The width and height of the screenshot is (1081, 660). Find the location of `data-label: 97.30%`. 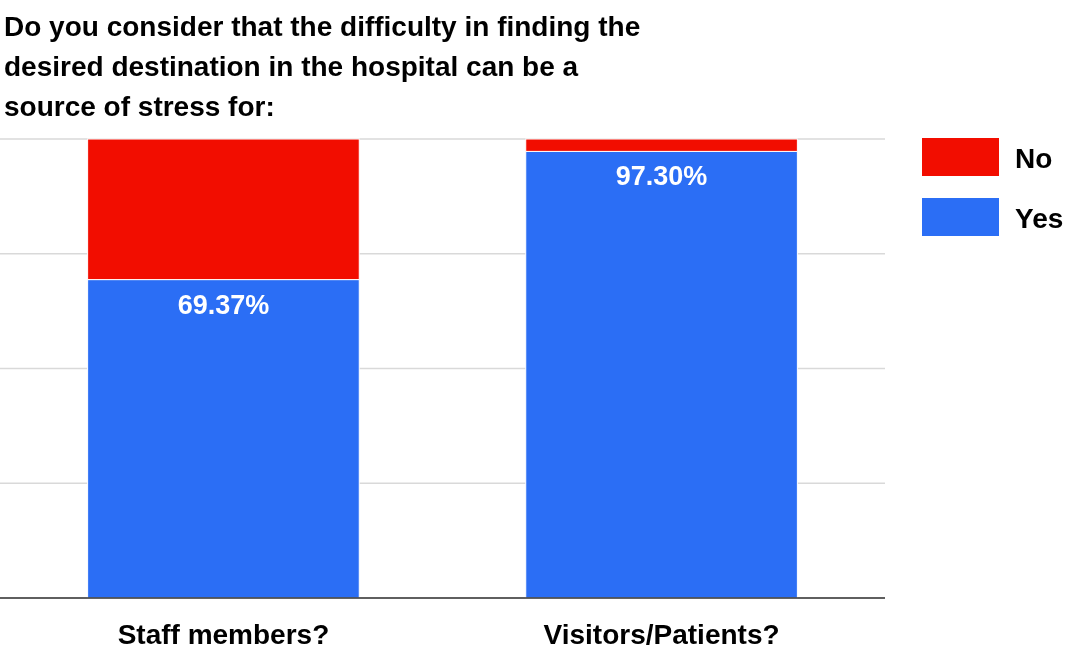

data-label: 97.30% is located at coordinates (661, 176).